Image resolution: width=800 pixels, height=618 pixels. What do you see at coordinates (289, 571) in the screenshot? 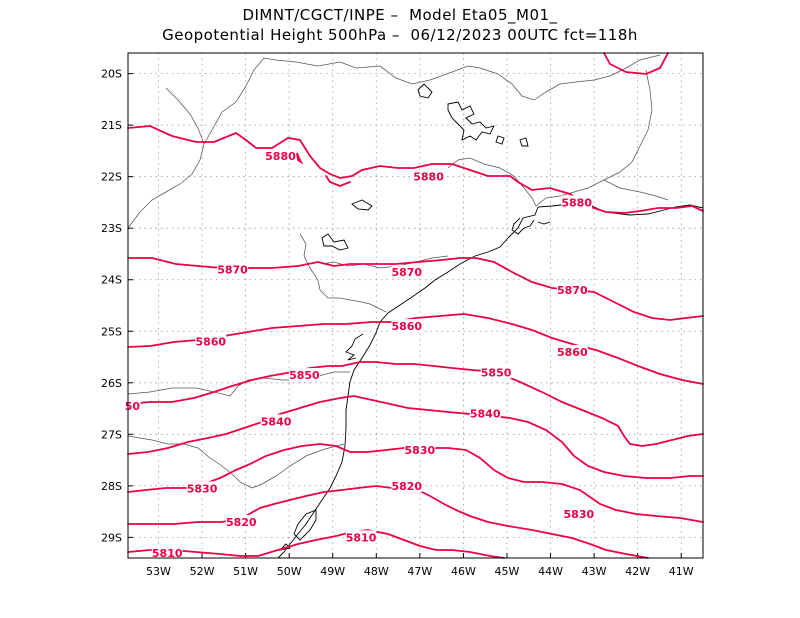
I see `x-tick-label: 50W` at bounding box center [289, 571].